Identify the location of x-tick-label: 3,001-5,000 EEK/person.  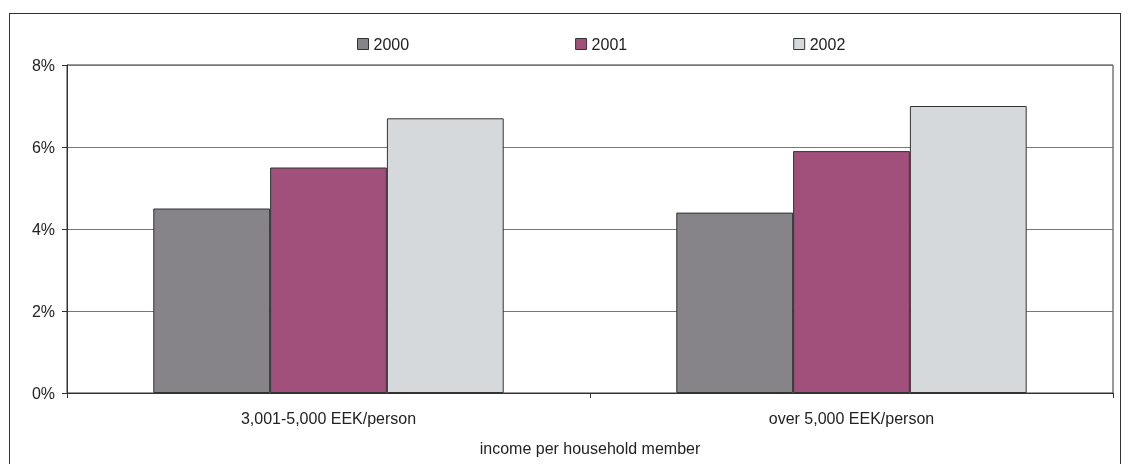
(328, 418).